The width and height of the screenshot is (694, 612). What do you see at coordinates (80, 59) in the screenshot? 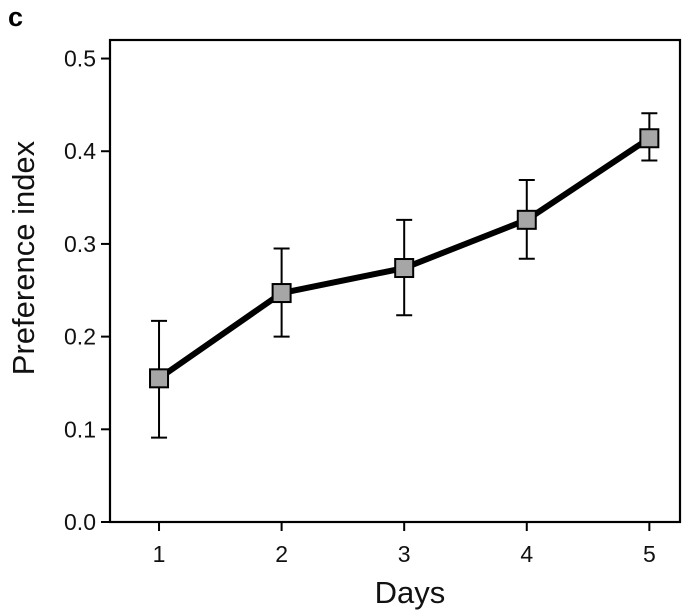
I see `y-tick-label: 0.5` at bounding box center [80, 59].